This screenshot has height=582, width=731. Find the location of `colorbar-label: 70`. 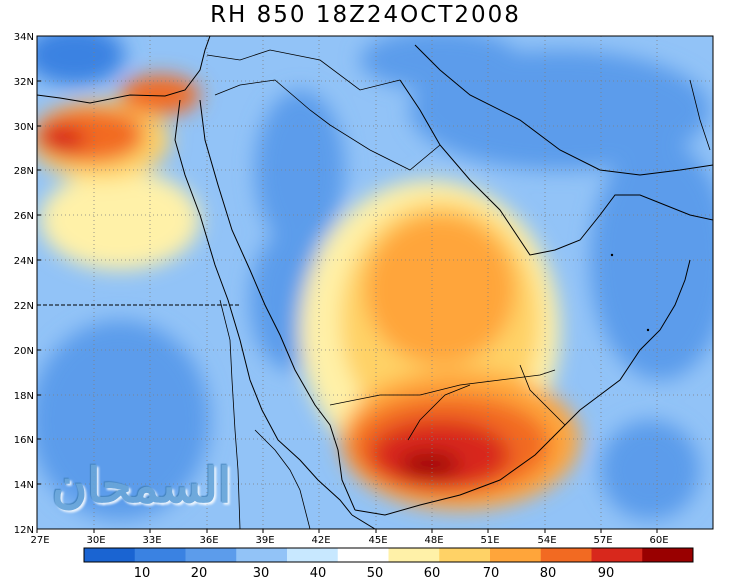

colorbar-label: 70 is located at coordinates (491, 573).